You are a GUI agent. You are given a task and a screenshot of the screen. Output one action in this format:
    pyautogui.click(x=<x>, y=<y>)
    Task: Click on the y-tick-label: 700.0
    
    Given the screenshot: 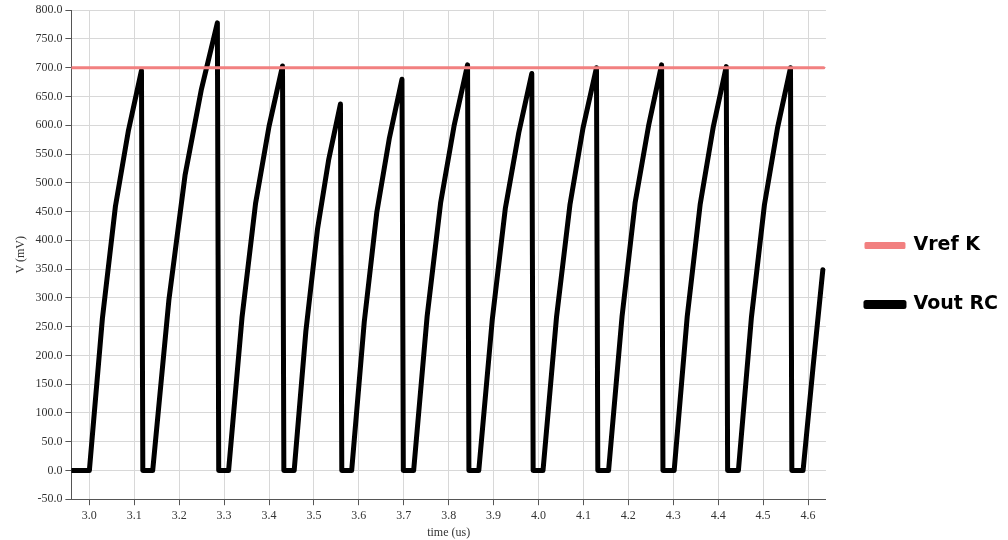 What is the action you would take?
    pyautogui.click(x=49, y=66)
    